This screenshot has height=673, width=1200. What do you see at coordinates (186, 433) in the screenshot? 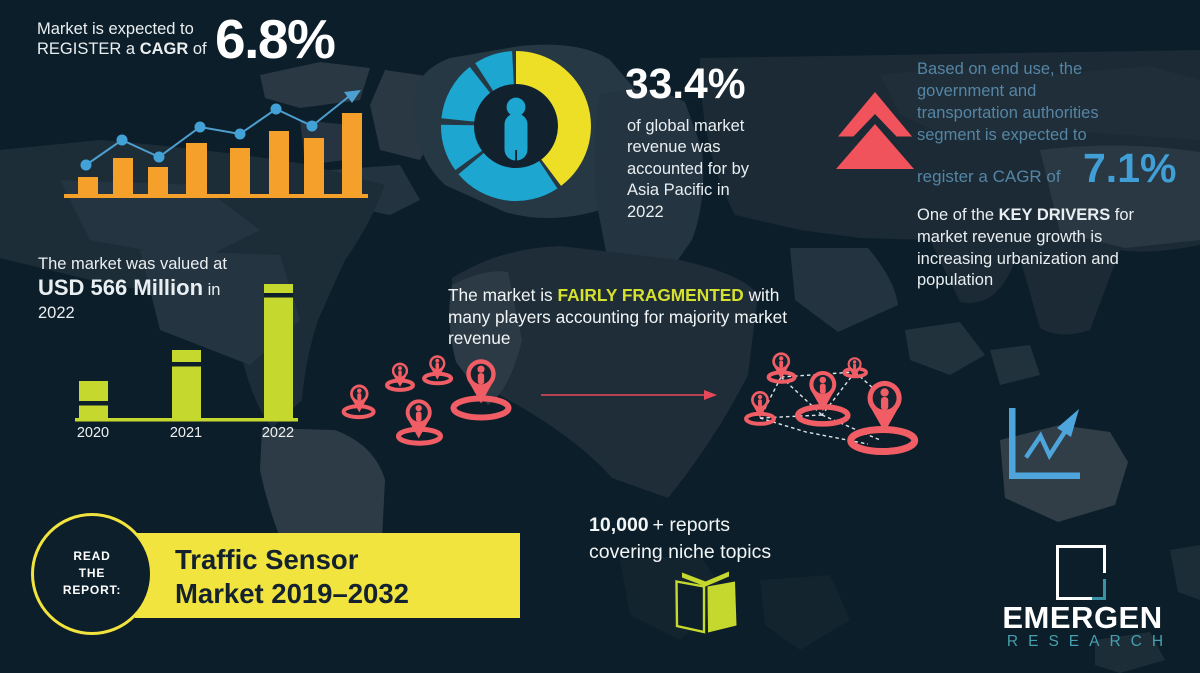
I see `svg-text: 2021` at bounding box center [186, 433].